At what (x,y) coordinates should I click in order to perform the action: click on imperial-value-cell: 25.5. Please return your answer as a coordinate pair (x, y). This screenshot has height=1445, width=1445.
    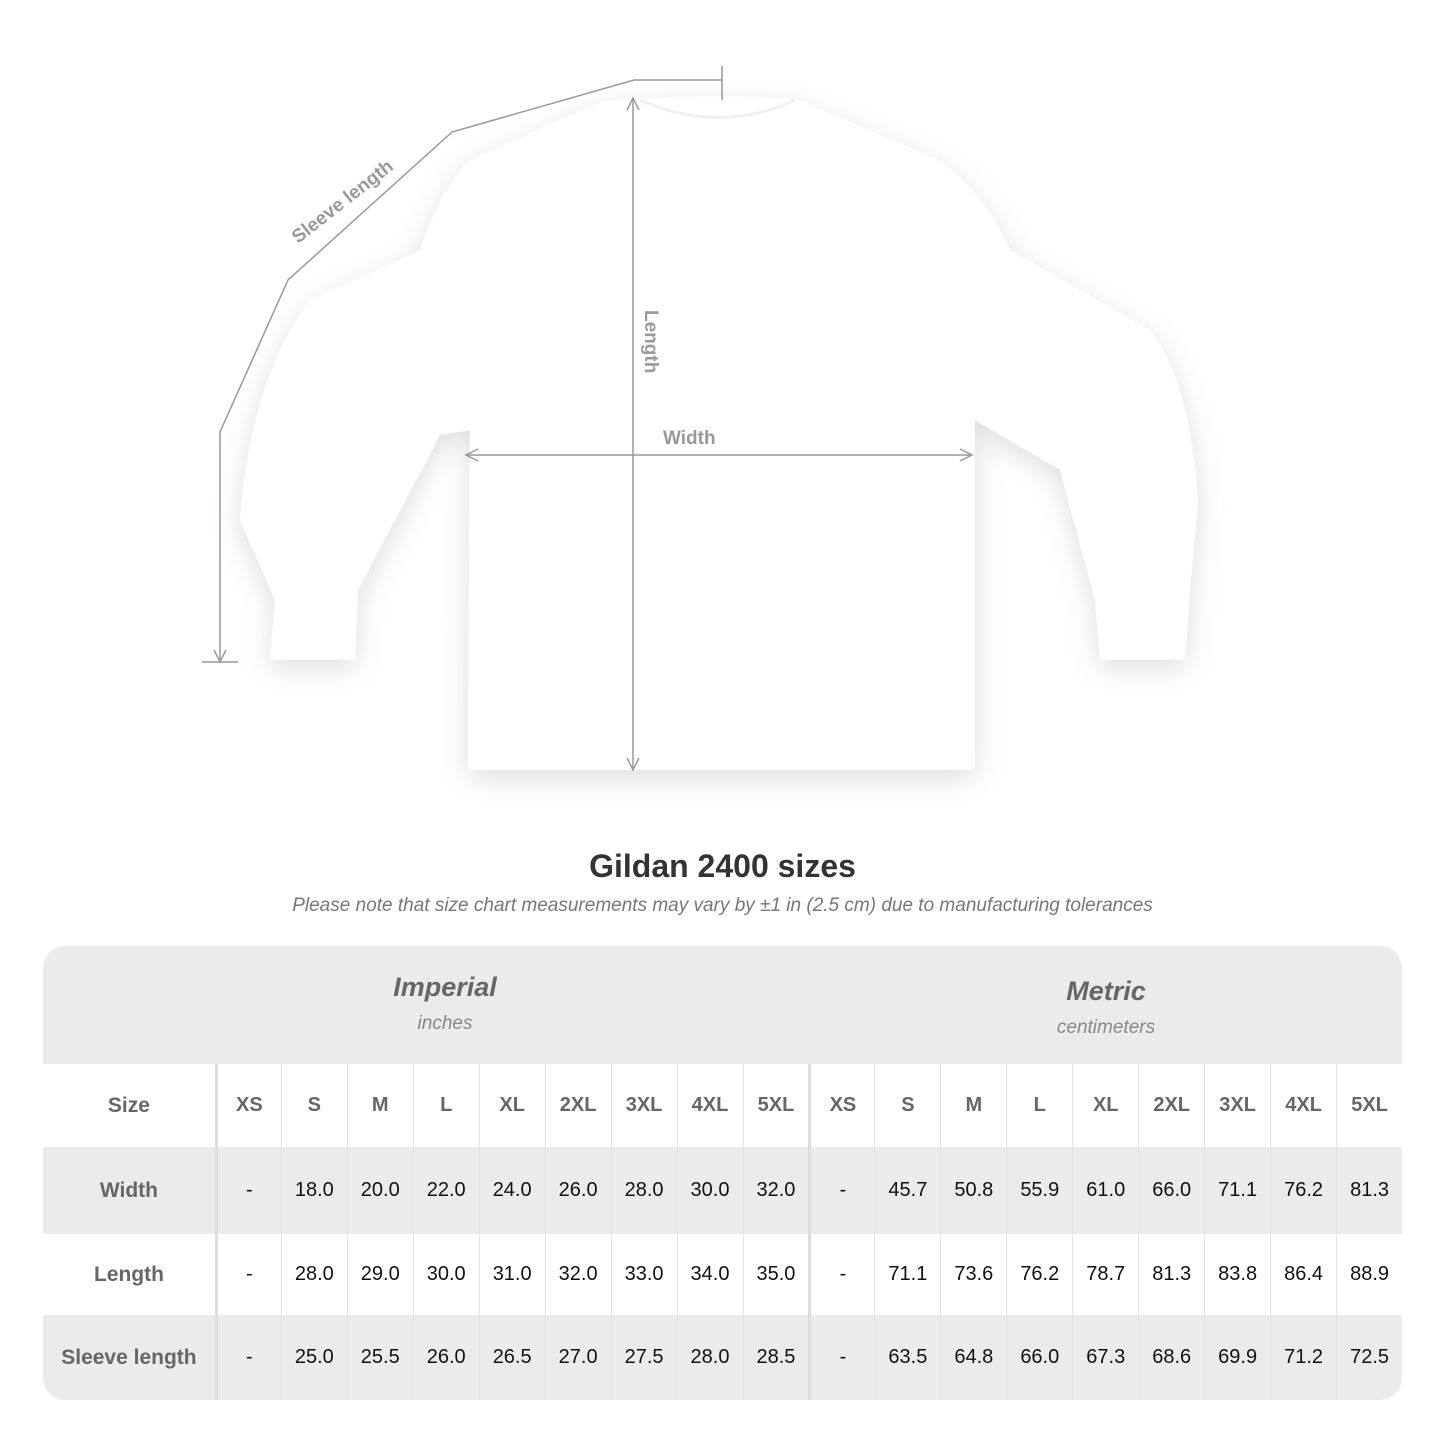
    Looking at the image, I should click on (379, 1357).